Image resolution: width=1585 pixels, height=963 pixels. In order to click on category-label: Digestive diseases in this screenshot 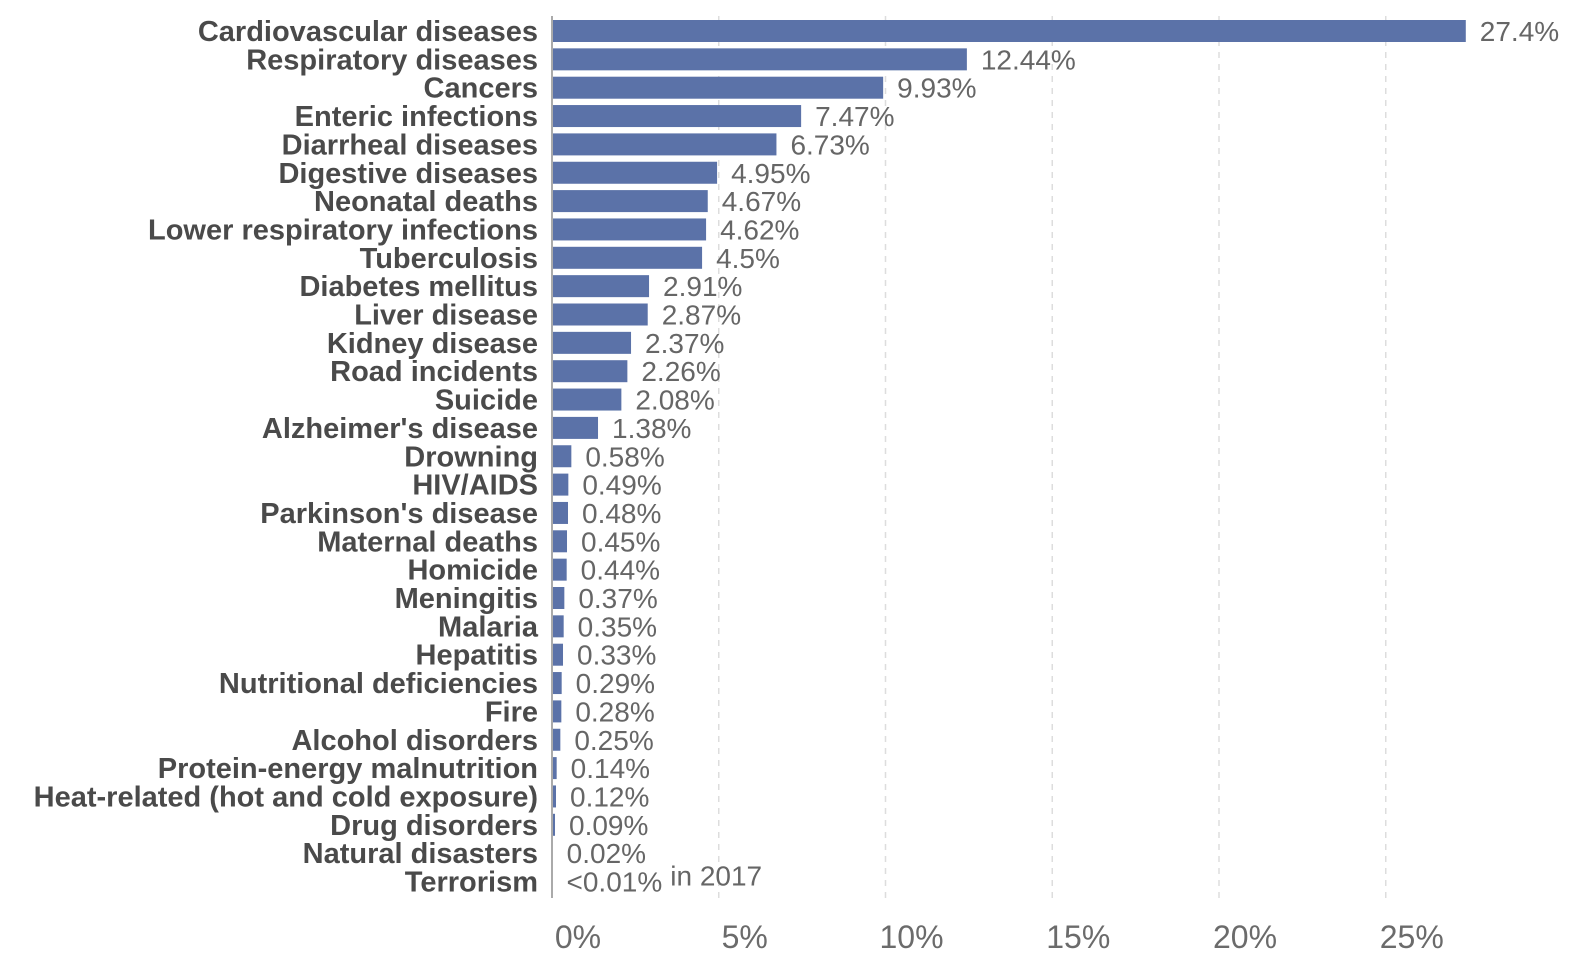, I will do `click(408, 174)`.